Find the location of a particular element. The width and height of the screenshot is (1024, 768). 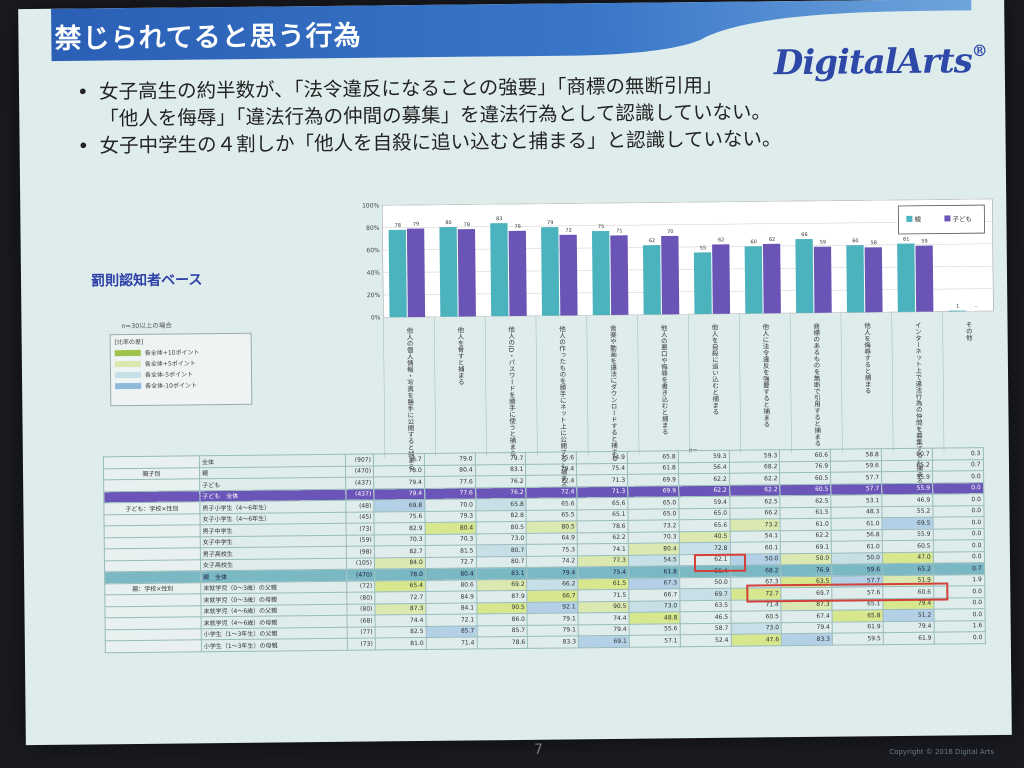

table-cell: 77.6 is located at coordinates (450, 493).